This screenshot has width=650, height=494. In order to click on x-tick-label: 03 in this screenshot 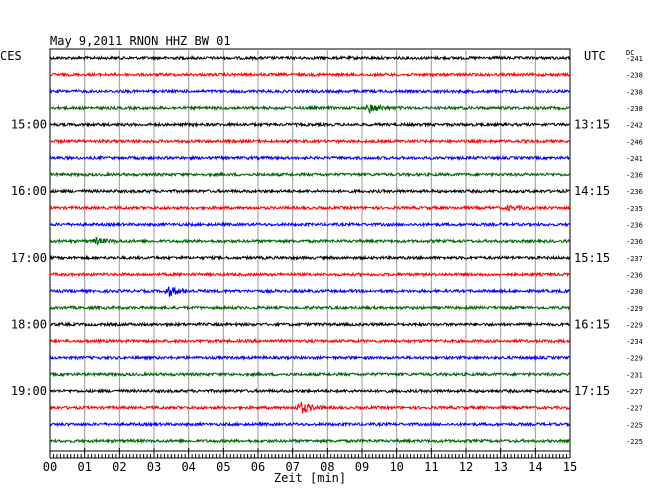, I will do `click(154, 467)`.